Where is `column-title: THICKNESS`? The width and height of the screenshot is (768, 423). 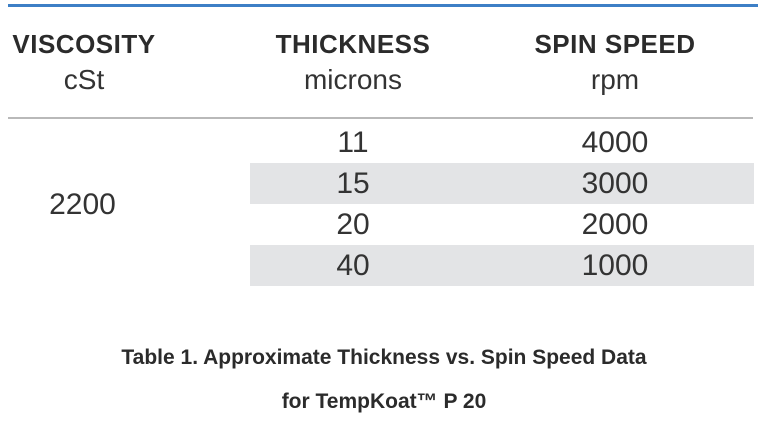 column-title: THICKNESS is located at coordinates (353, 44).